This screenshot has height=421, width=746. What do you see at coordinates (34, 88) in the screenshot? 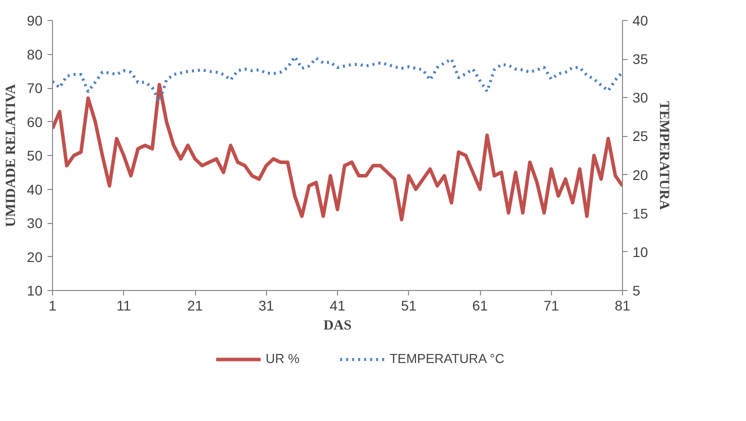
I see `y-tick-label: 70` at bounding box center [34, 88].